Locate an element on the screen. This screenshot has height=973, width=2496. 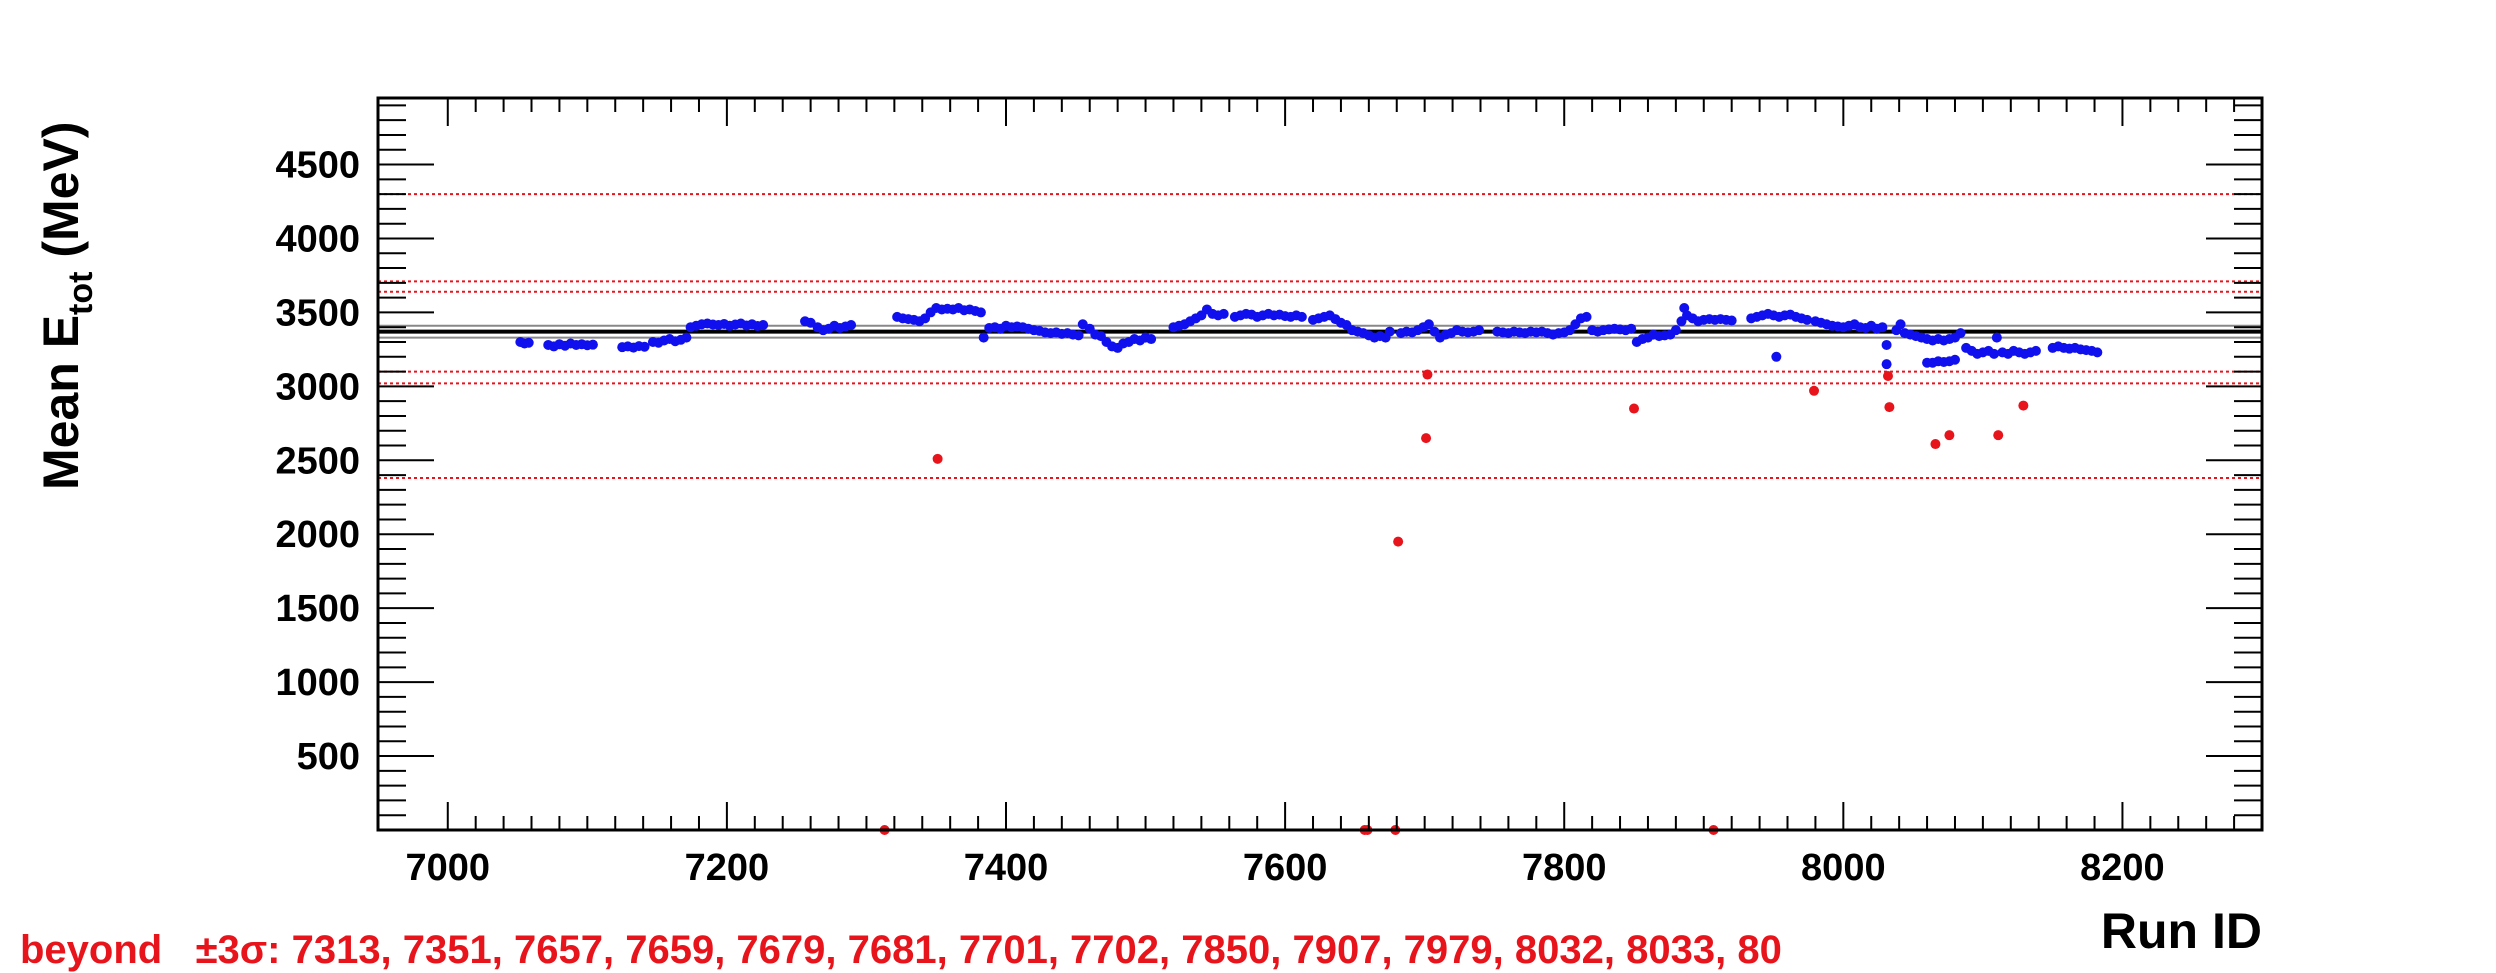
y-tick-label: 4500 is located at coordinates (317, 166).